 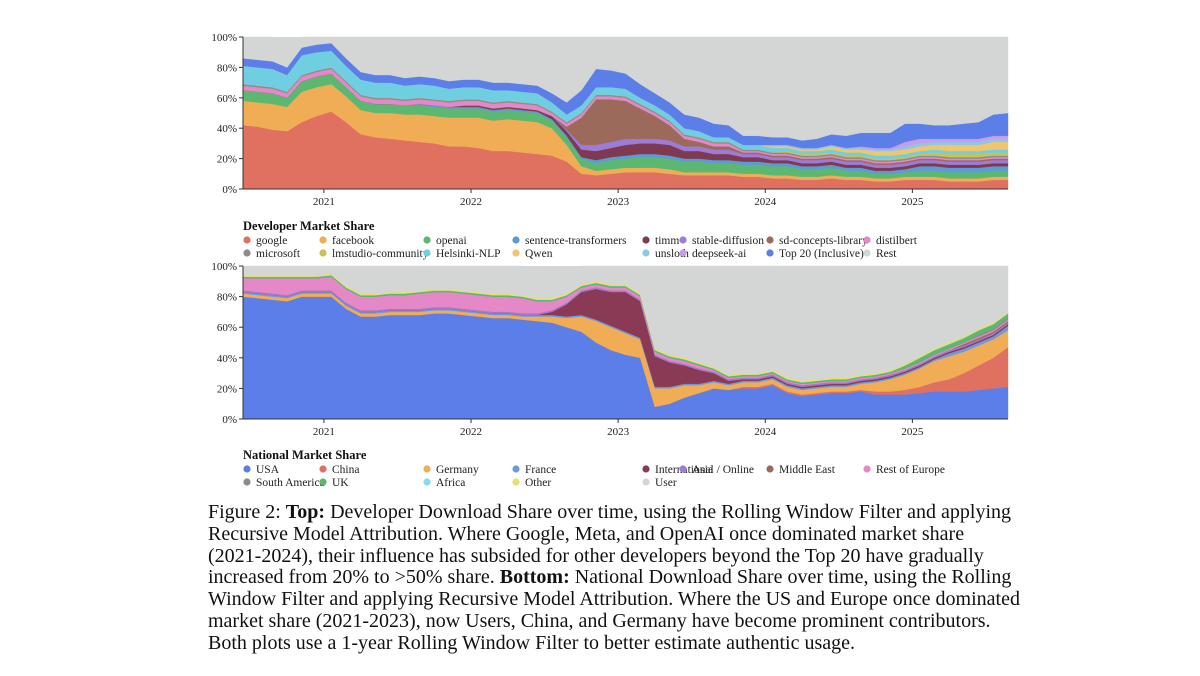 I want to click on x-tick-label: 2023, so click(x=618, y=432).